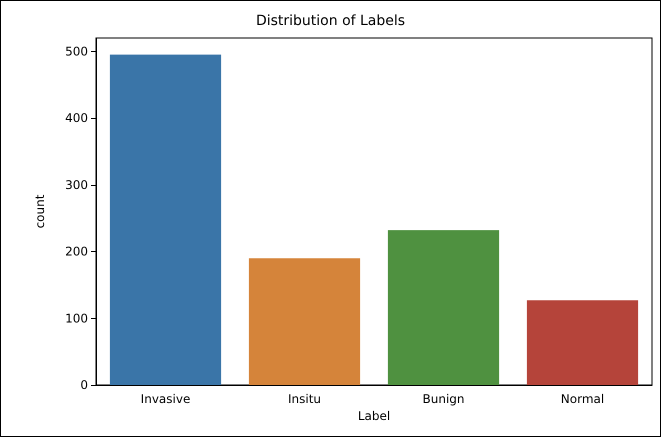 The image size is (661, 437). I want to click on x-tick-label: Normal, so click(582, 399).